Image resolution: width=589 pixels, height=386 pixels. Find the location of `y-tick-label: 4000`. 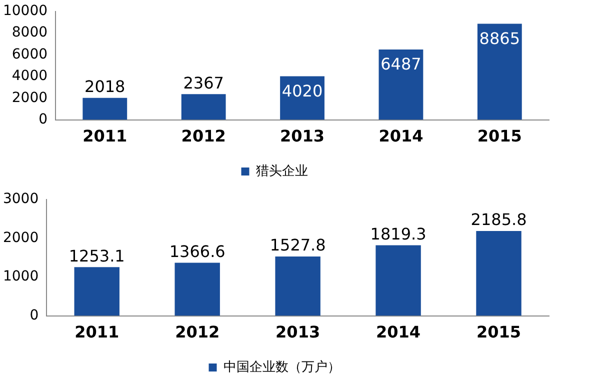

y-tick-label: 4000 is located at coordinates (30, 76).